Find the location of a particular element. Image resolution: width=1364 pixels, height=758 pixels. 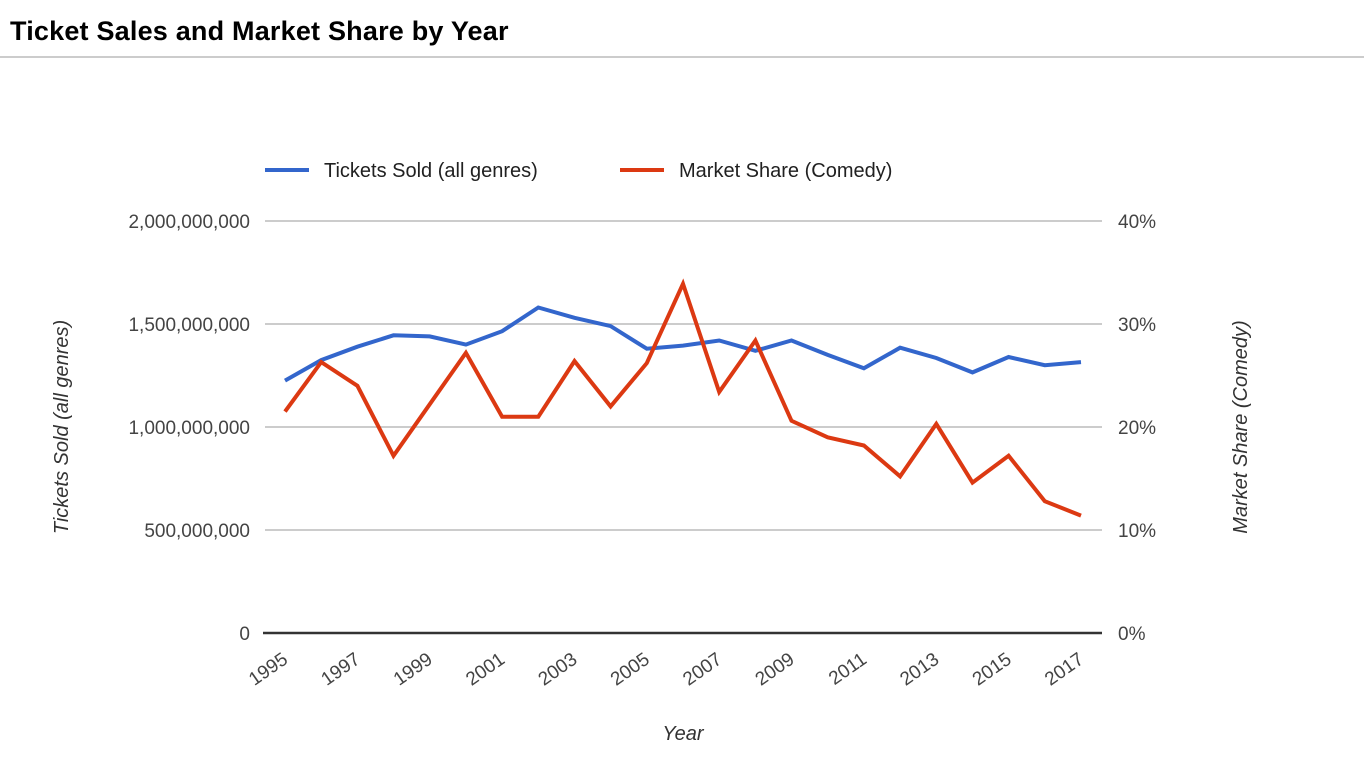

right-axis-tick-label: 40% is located at coordinates (1137, 222).